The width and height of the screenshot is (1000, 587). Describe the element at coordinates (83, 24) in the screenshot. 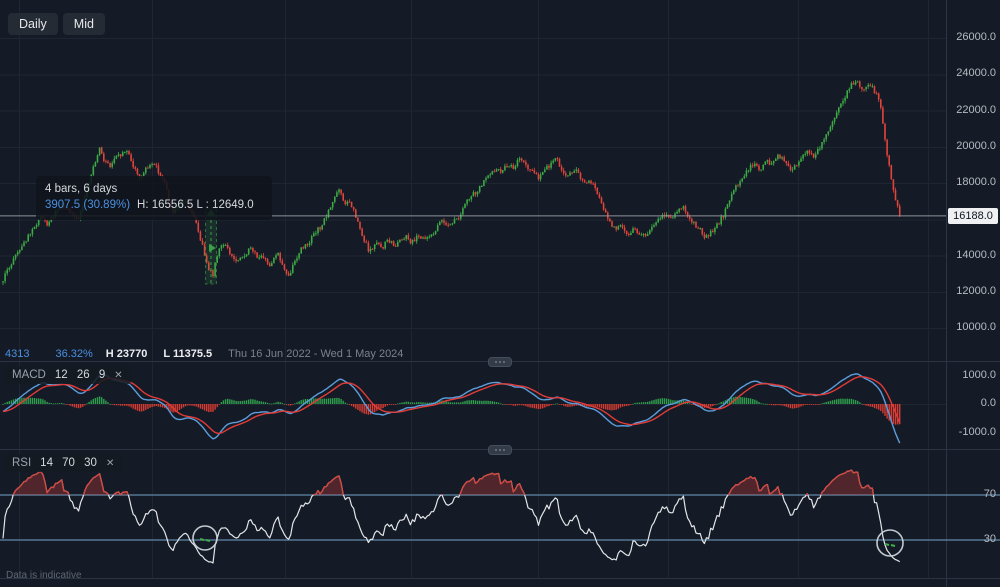

I see `timeframe-mid-button: Mid` at that location.